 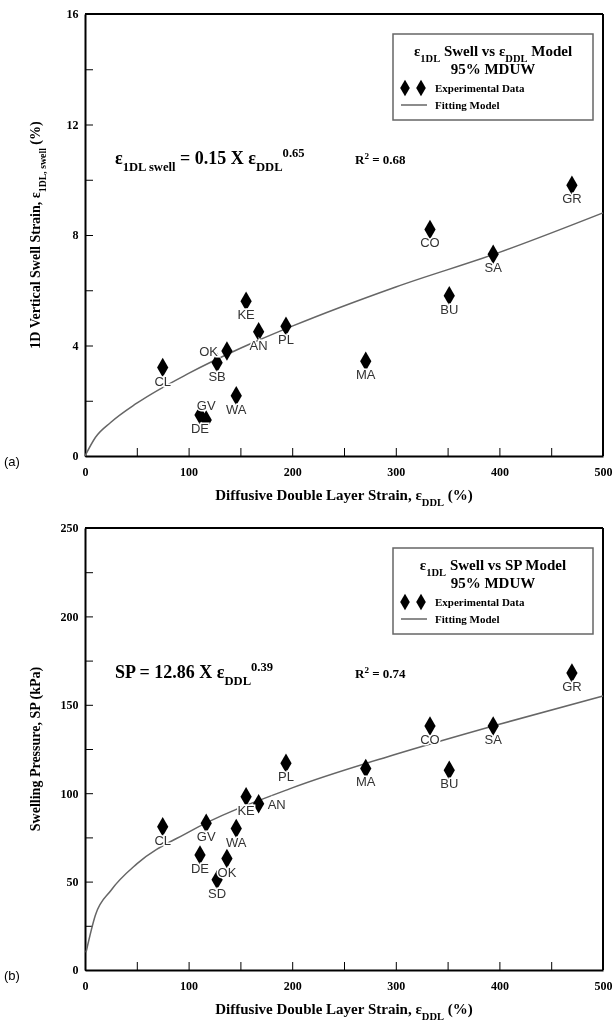 I want to click on y-tick-label: 12, so click(x=72, y=124).